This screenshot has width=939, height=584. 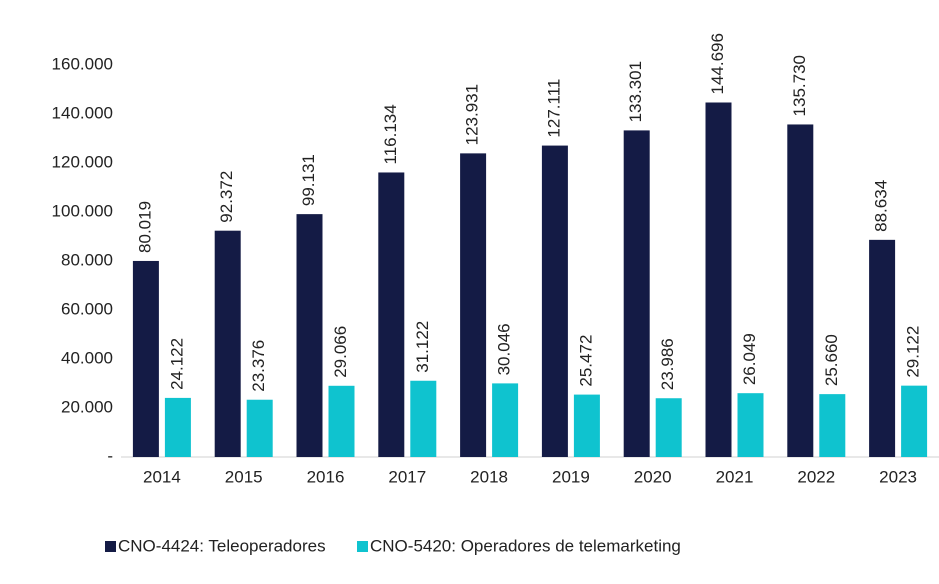 What do you see at coordinates (504, 349) in the screenshot?
I see `value-label: 30.046` at bounding box center [504, 349].